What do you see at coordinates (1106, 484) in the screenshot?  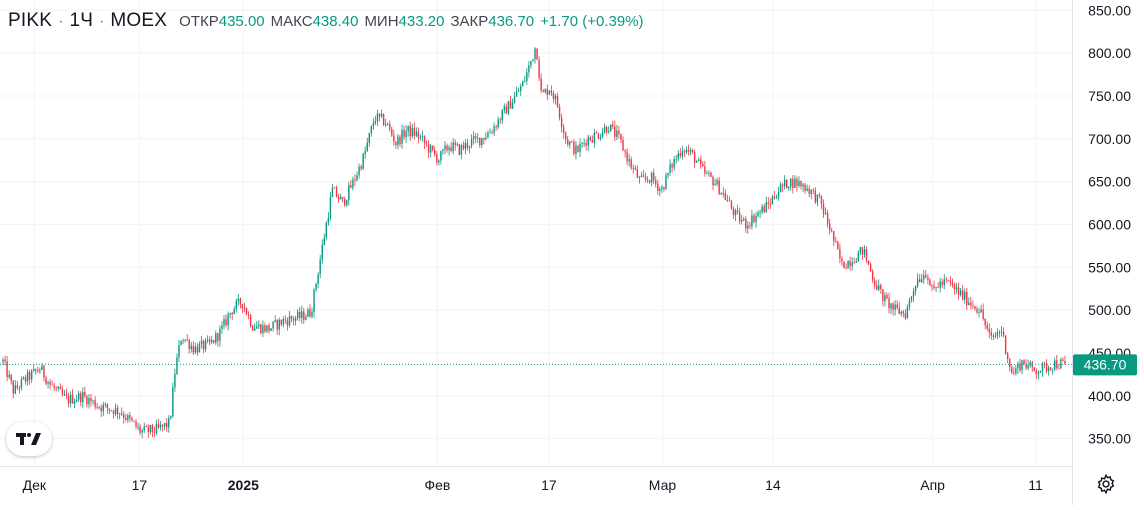 I see `settings-button` at bounding box center [1106, 484].